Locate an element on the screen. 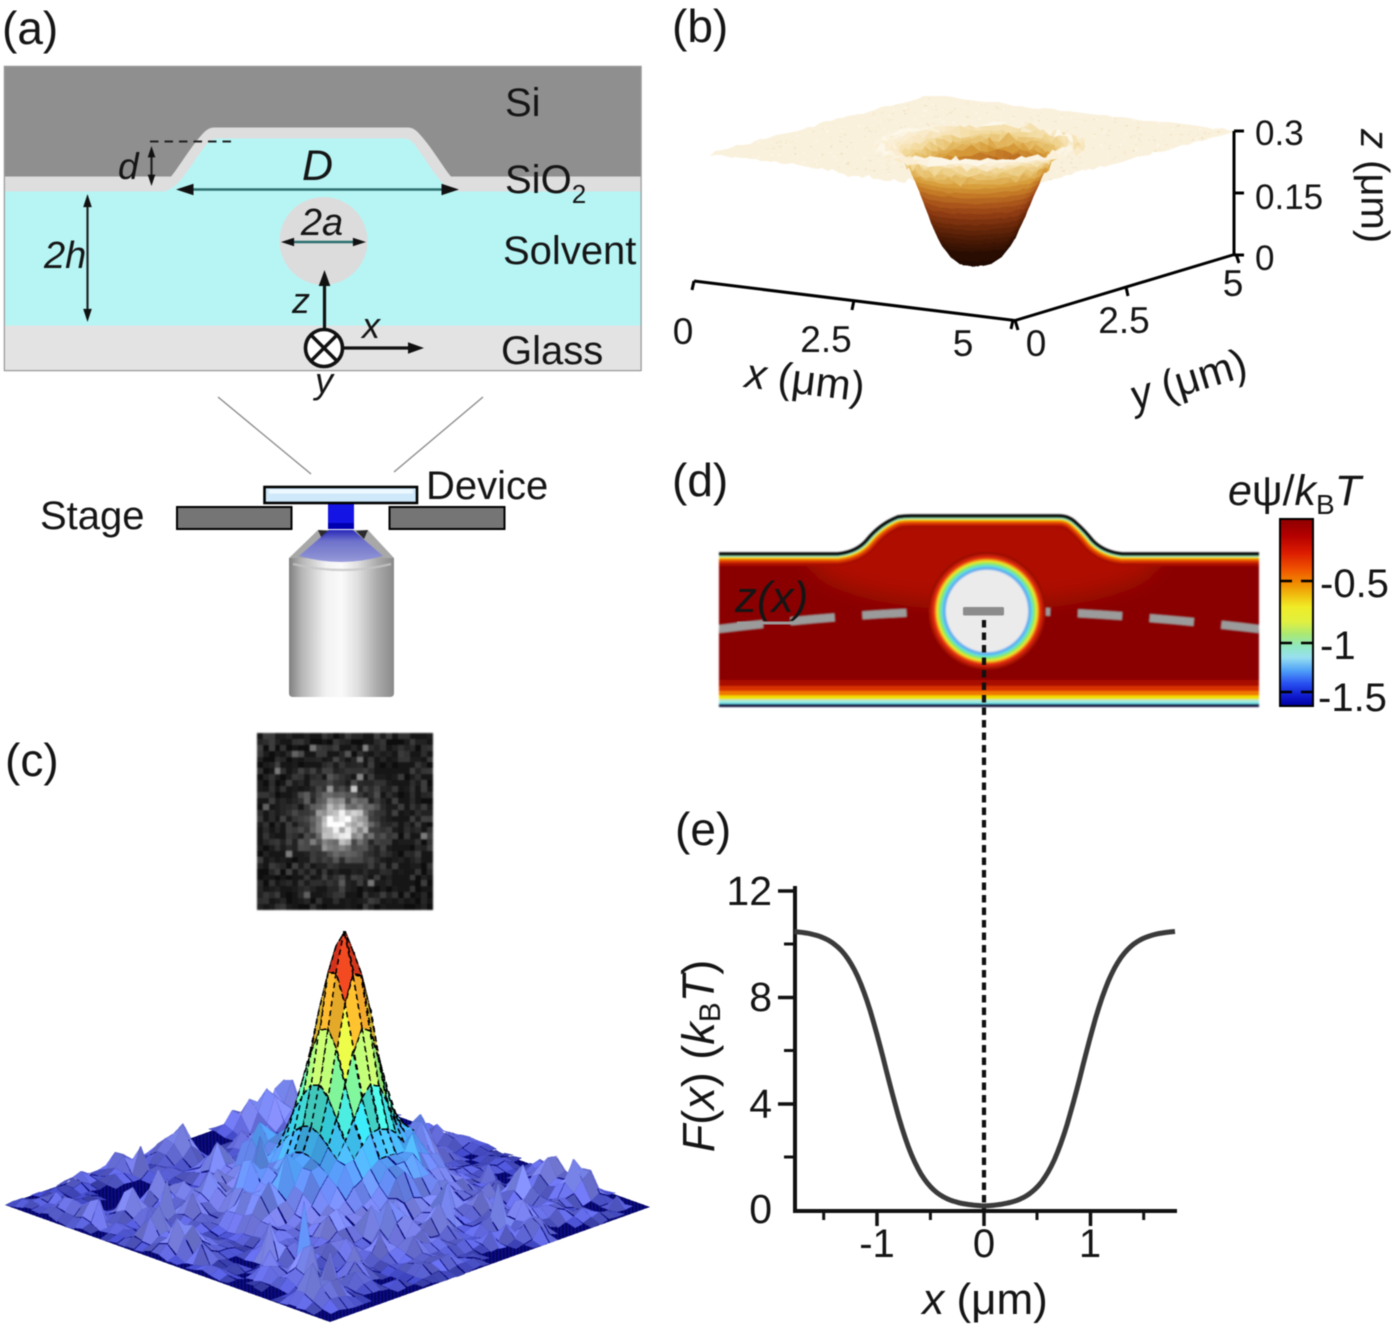  svg-text: 0.15 is located at coordinates (1289, 197).